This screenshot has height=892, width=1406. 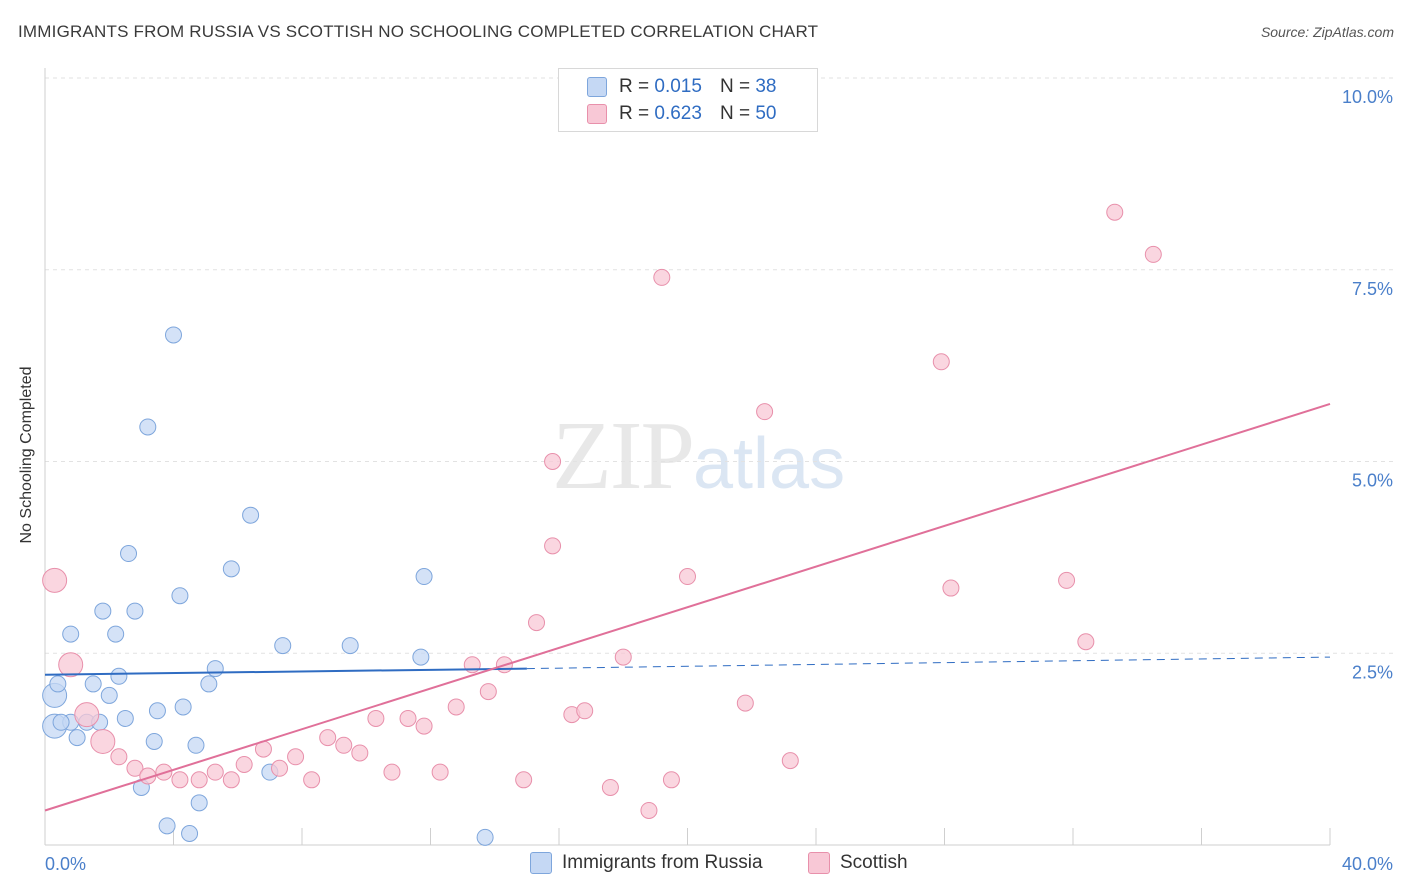 I want to click on bottom-legend-label-scottish: Scottish, so click(x=874, y=862).